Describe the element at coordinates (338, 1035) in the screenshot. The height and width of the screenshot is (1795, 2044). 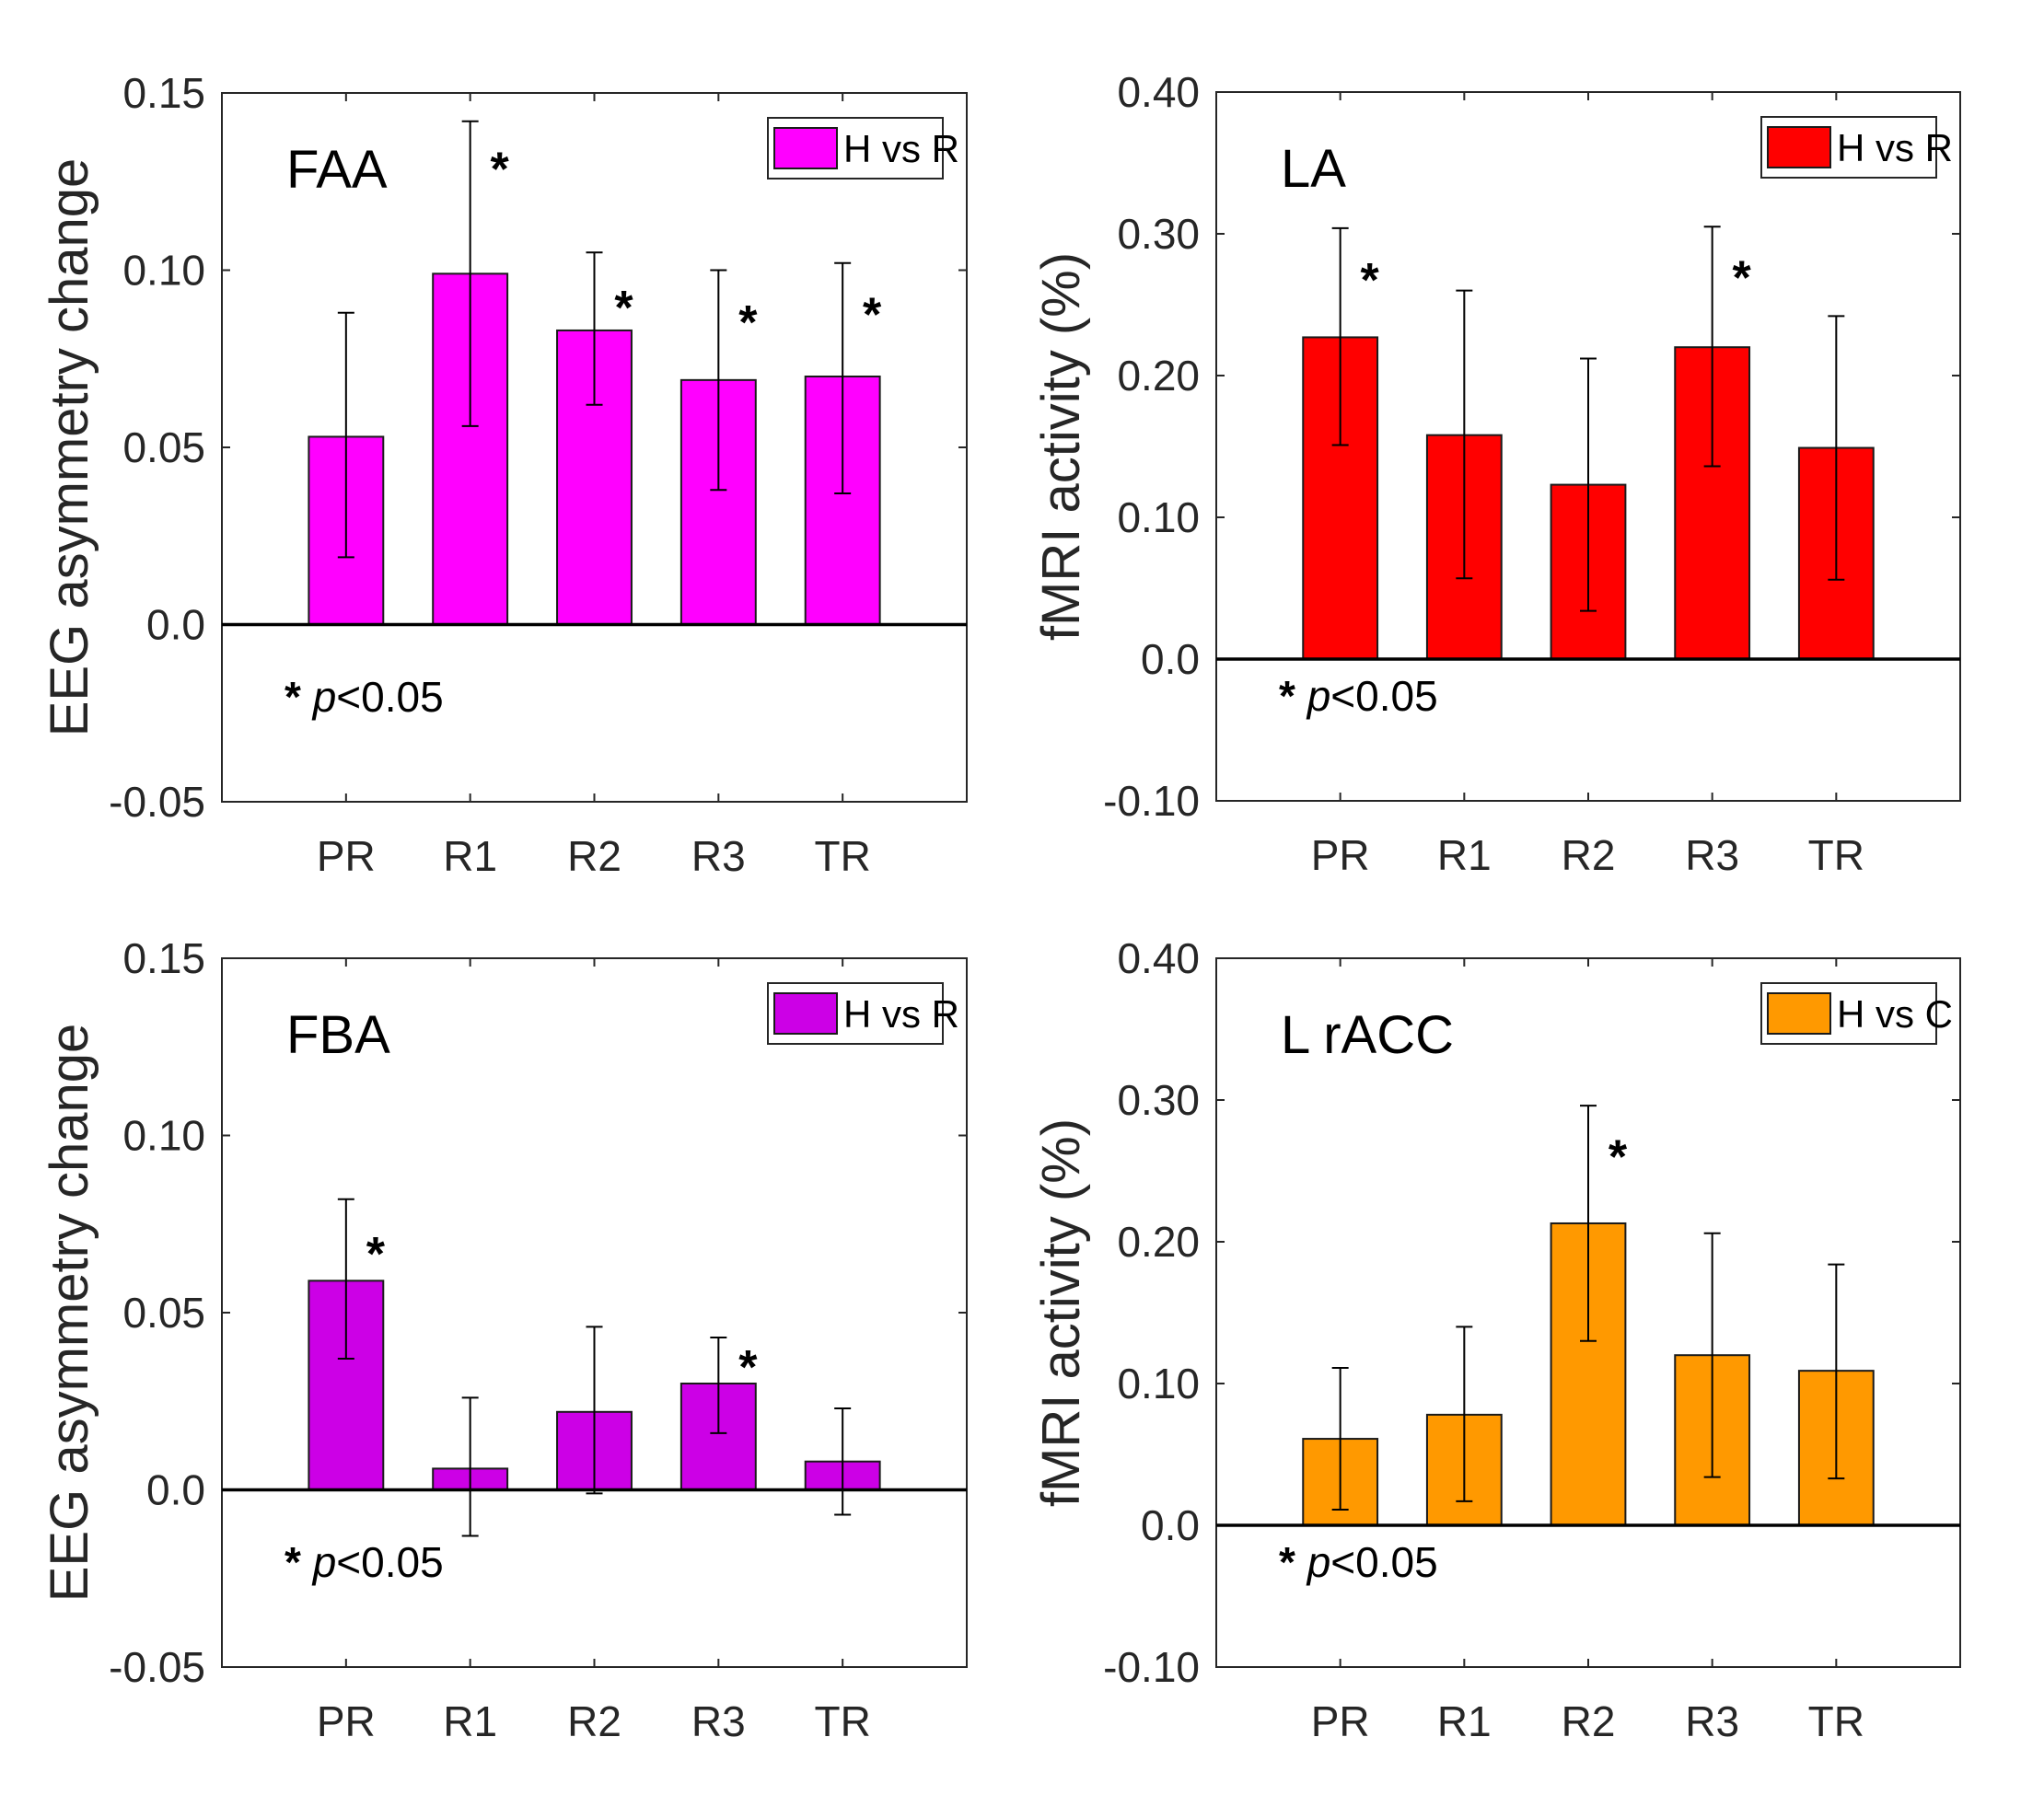
I see `panel-title: FBA` at that location.